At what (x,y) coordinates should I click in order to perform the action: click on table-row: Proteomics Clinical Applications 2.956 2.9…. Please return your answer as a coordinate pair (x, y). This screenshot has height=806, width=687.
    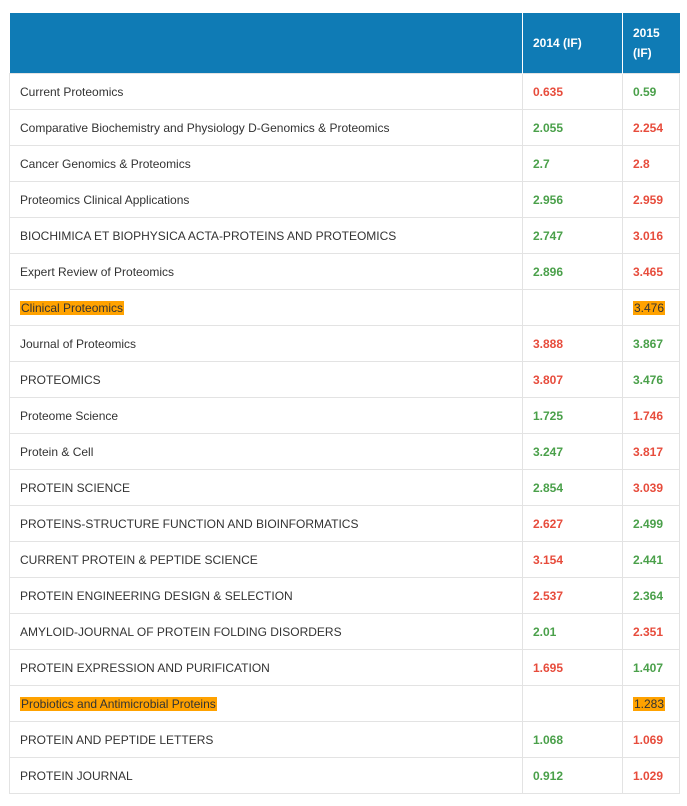
    Looking at the image, I should click on (344, 199).